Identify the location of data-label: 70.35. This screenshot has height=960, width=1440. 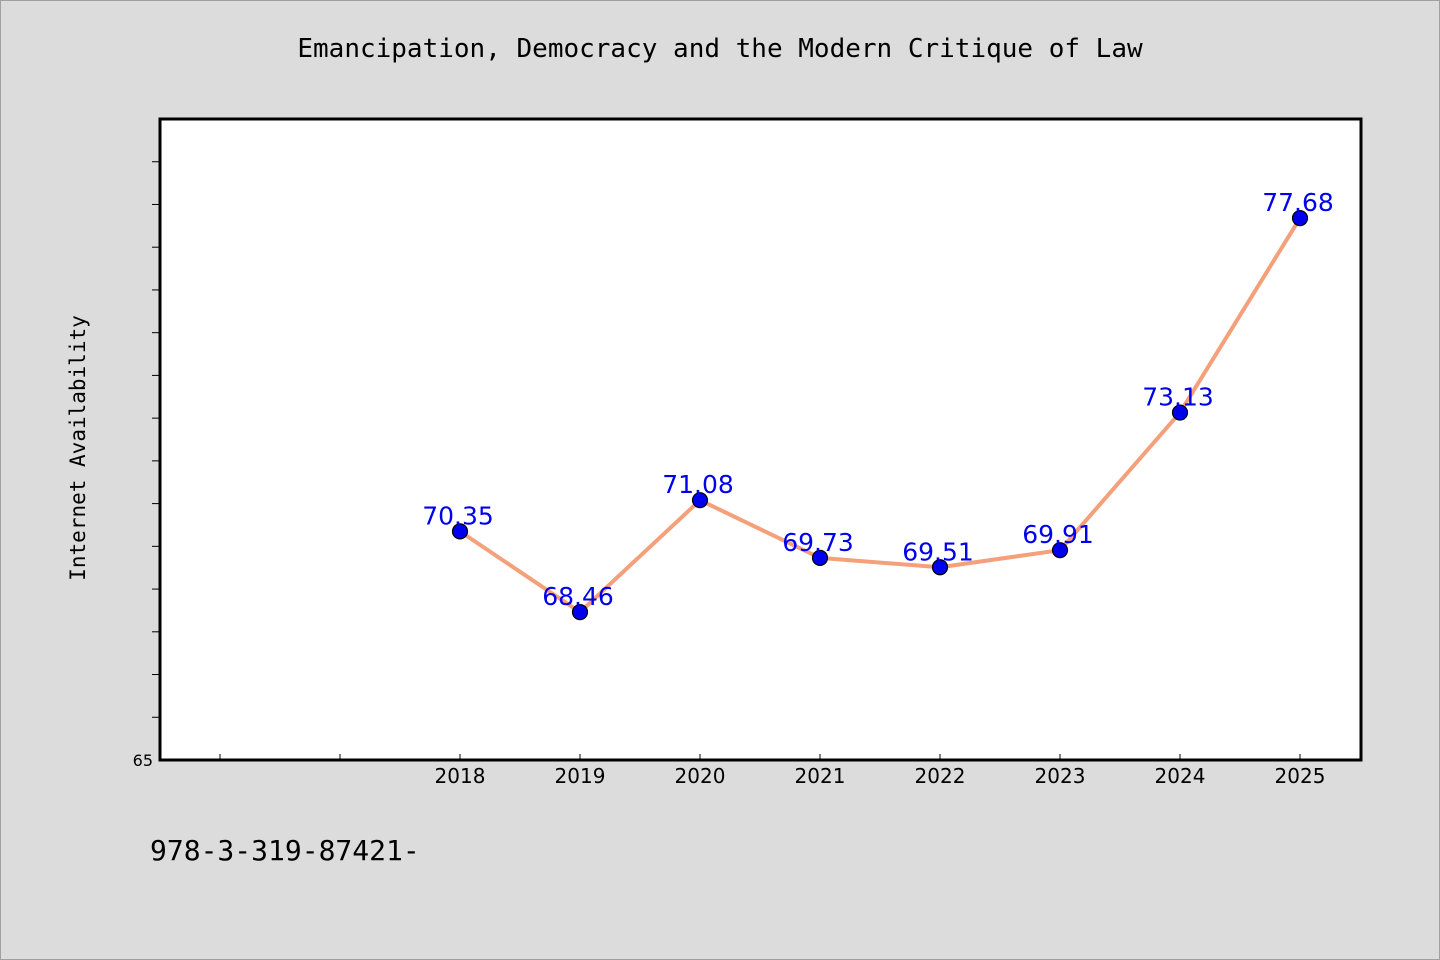
(458, 515).